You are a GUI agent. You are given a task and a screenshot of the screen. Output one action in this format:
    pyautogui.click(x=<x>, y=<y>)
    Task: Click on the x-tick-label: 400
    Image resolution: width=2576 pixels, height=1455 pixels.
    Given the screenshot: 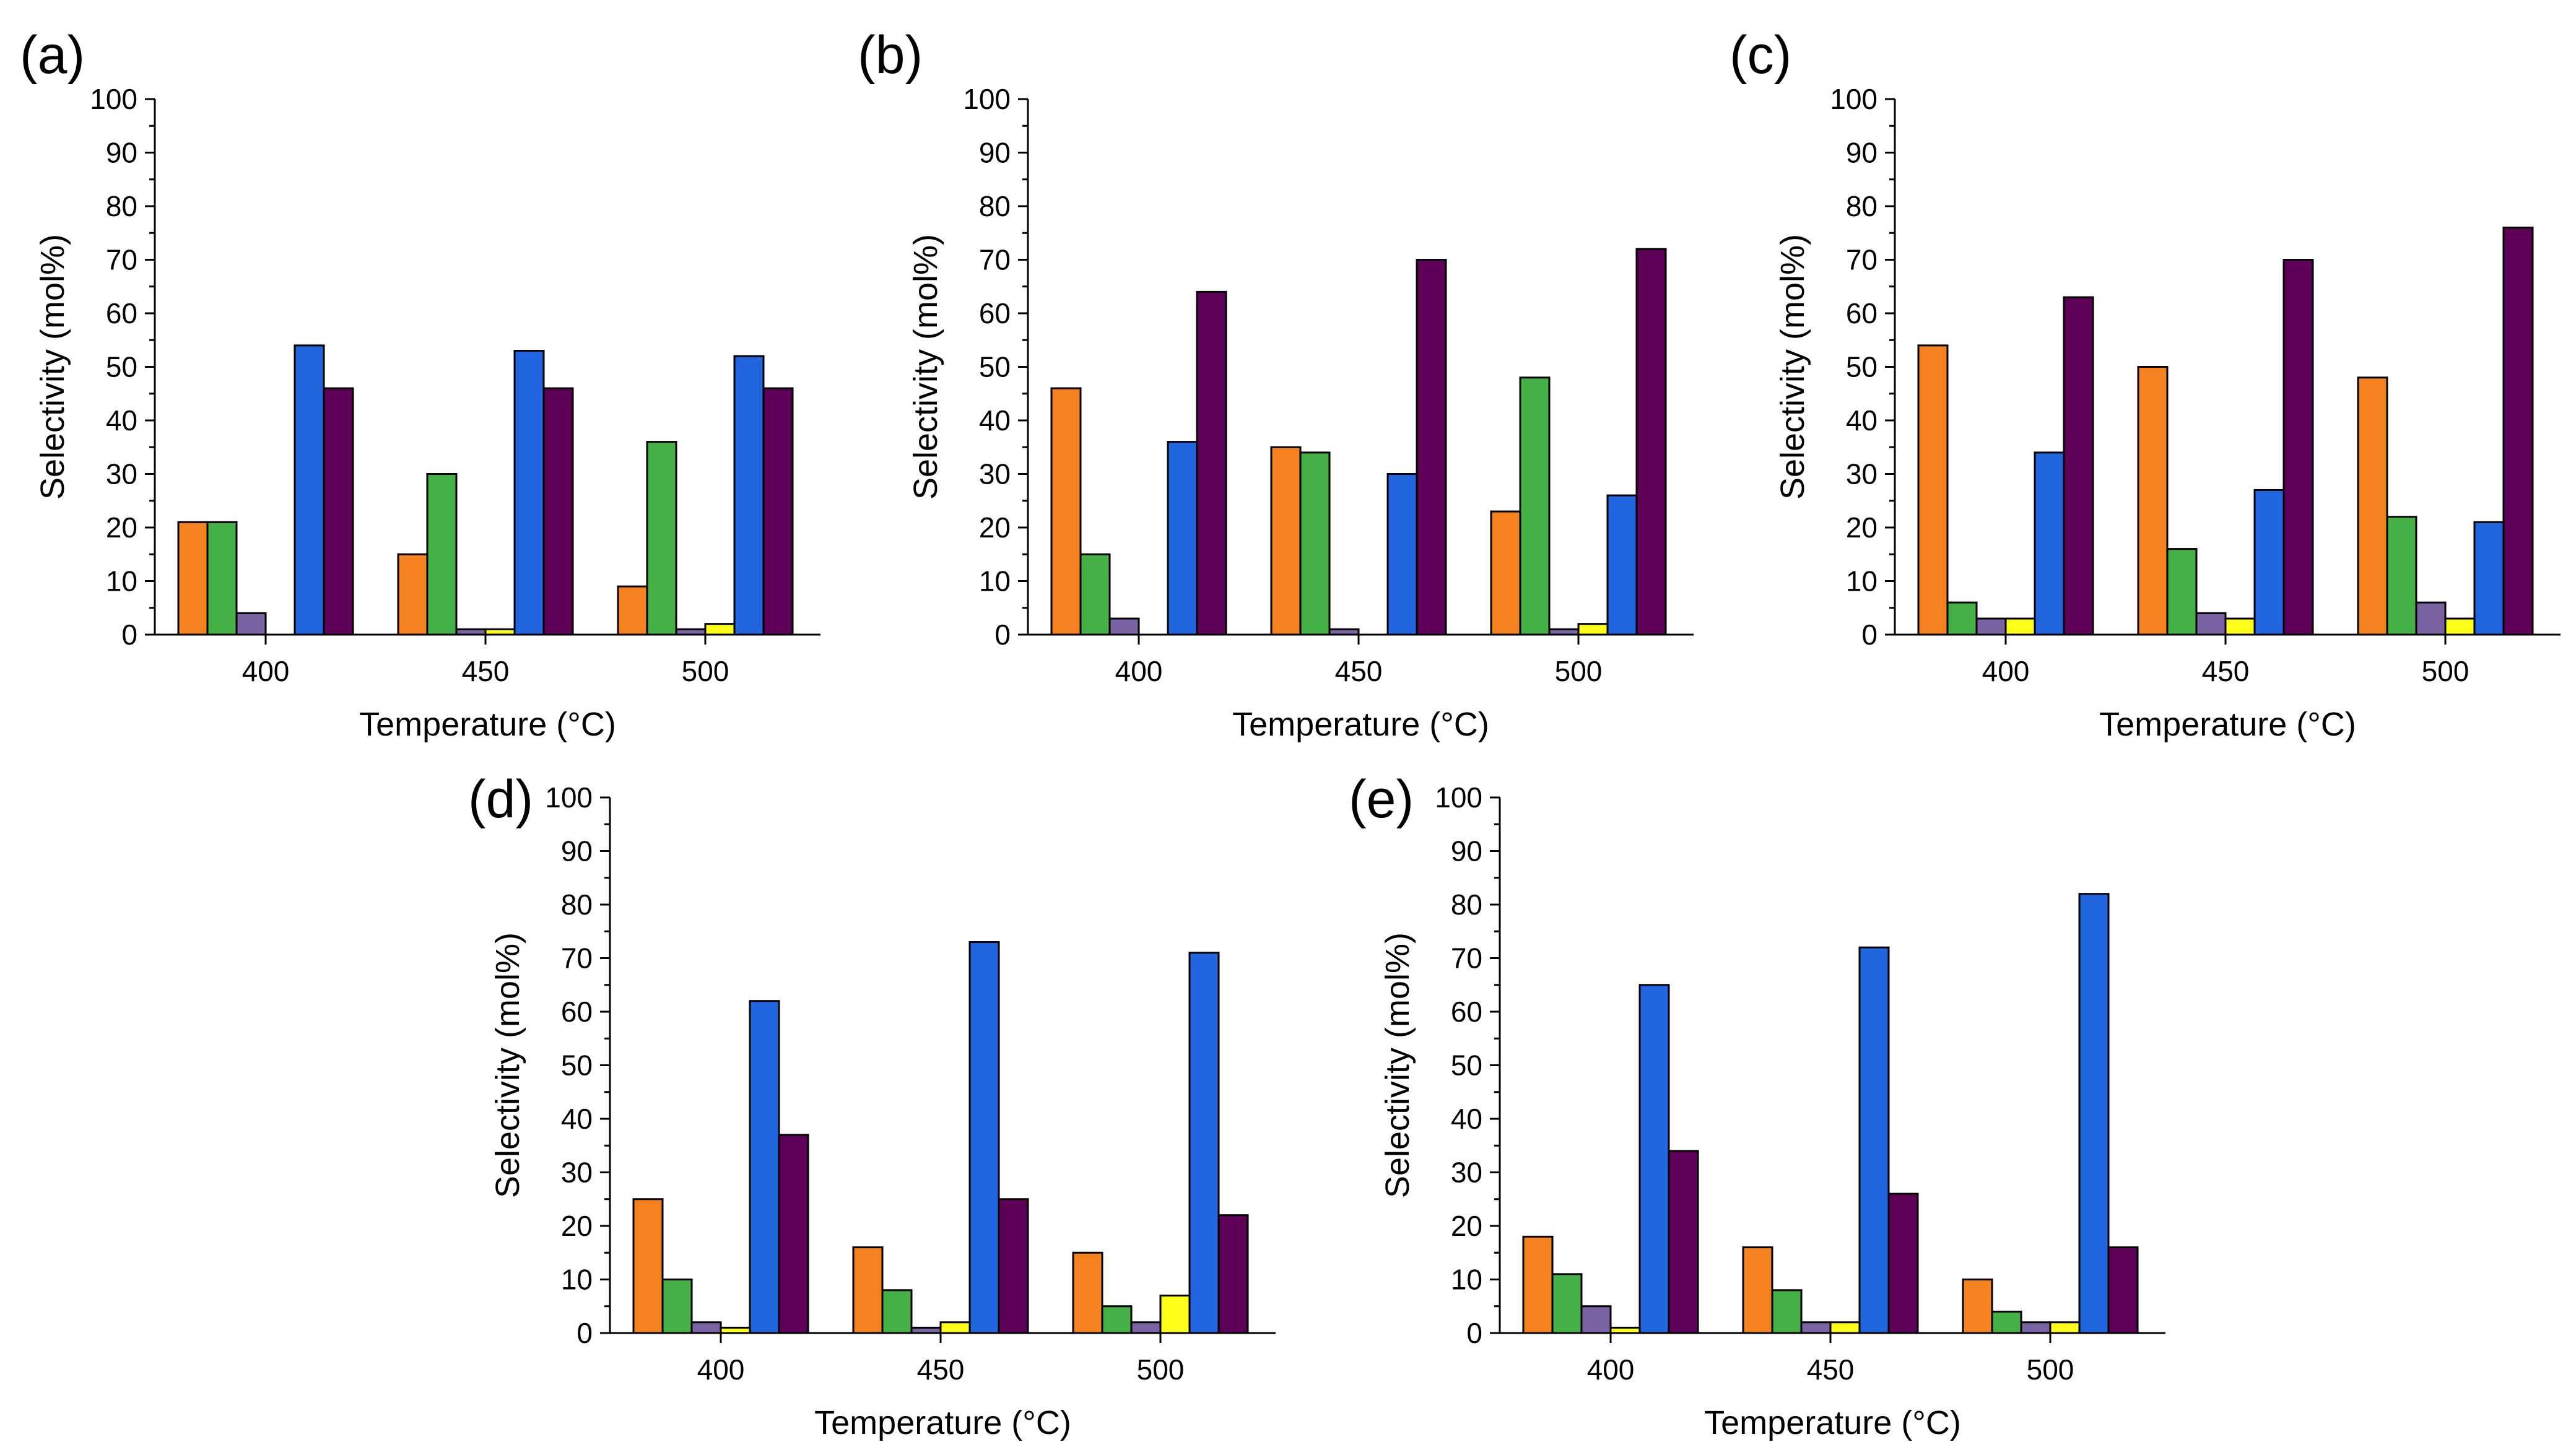 What is the action you would take?
    pyautogui.click(x=2006, y=671)
    